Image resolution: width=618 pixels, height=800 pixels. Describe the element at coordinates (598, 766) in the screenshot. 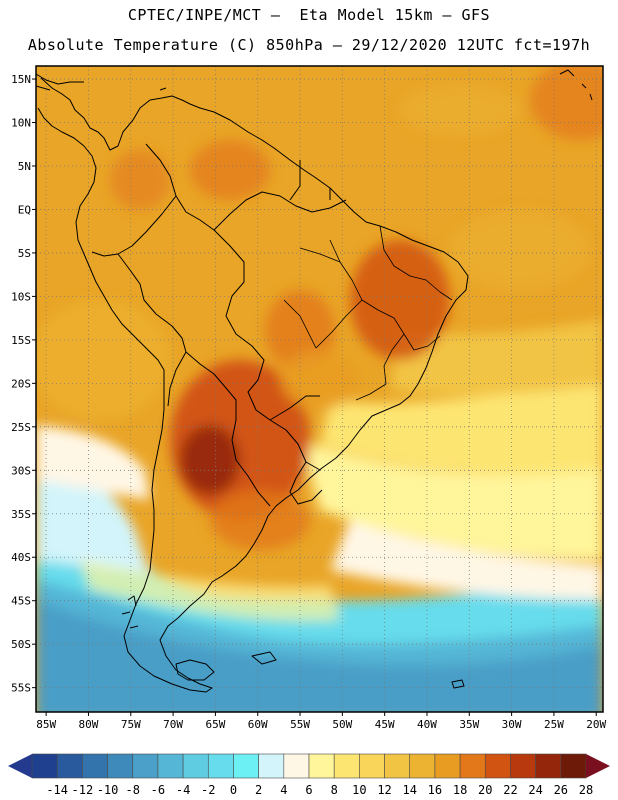

I see `colorbar-over-arrow` at that location.